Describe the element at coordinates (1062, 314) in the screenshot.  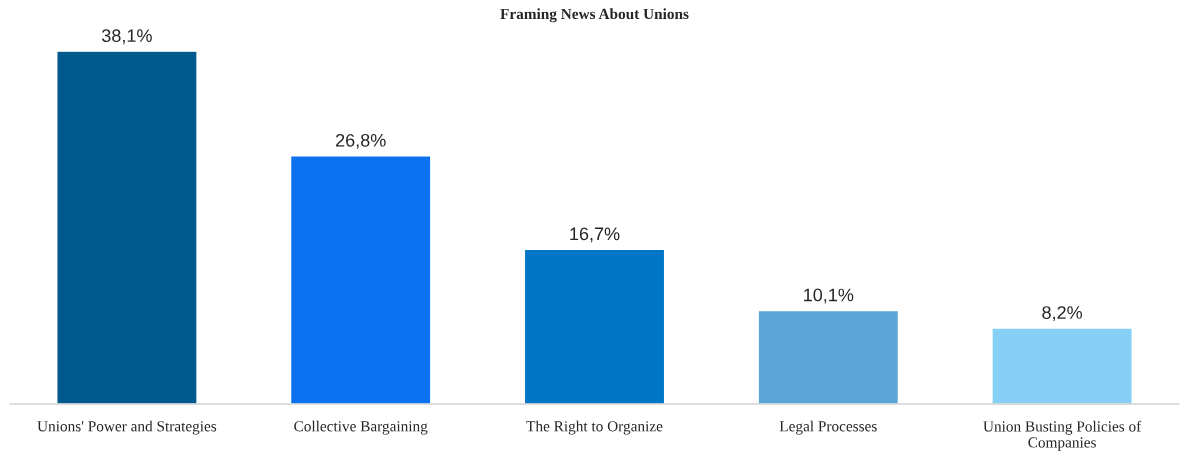
I see `data-label: 8,2%` at that location.